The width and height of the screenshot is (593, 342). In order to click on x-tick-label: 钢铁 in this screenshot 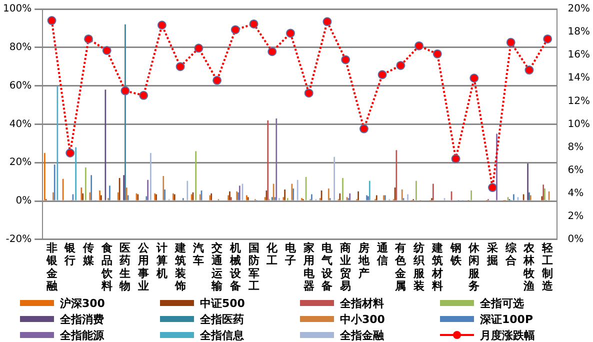, I will do `click(455, 255)`.